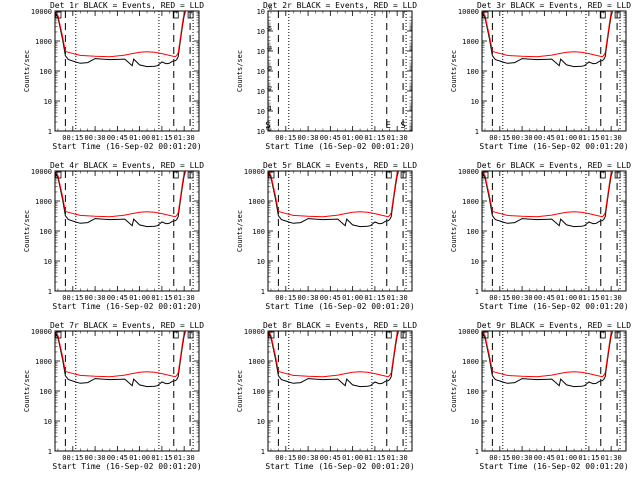  Describe the element at coordinates (127, 325) in the screenshot. I see `panel-title: Det 7r BLACK = Events, RED = LLD` at that location.